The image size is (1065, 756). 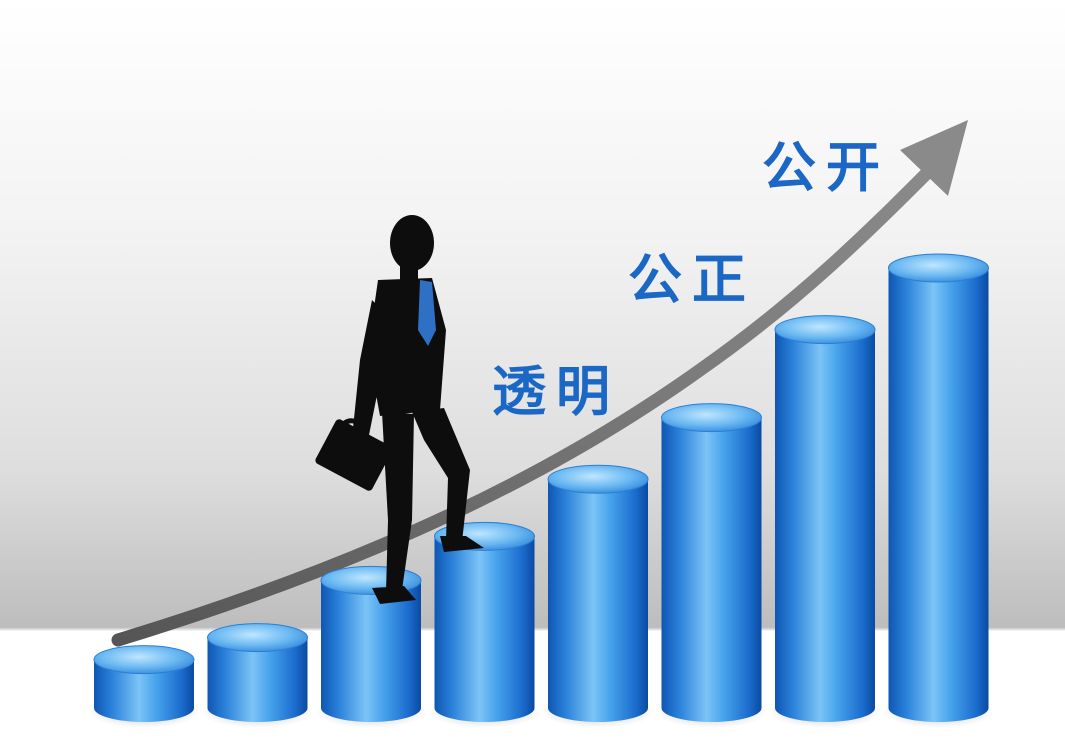 I want to click on word-transparent: 透明, so click(x=556, y=391).